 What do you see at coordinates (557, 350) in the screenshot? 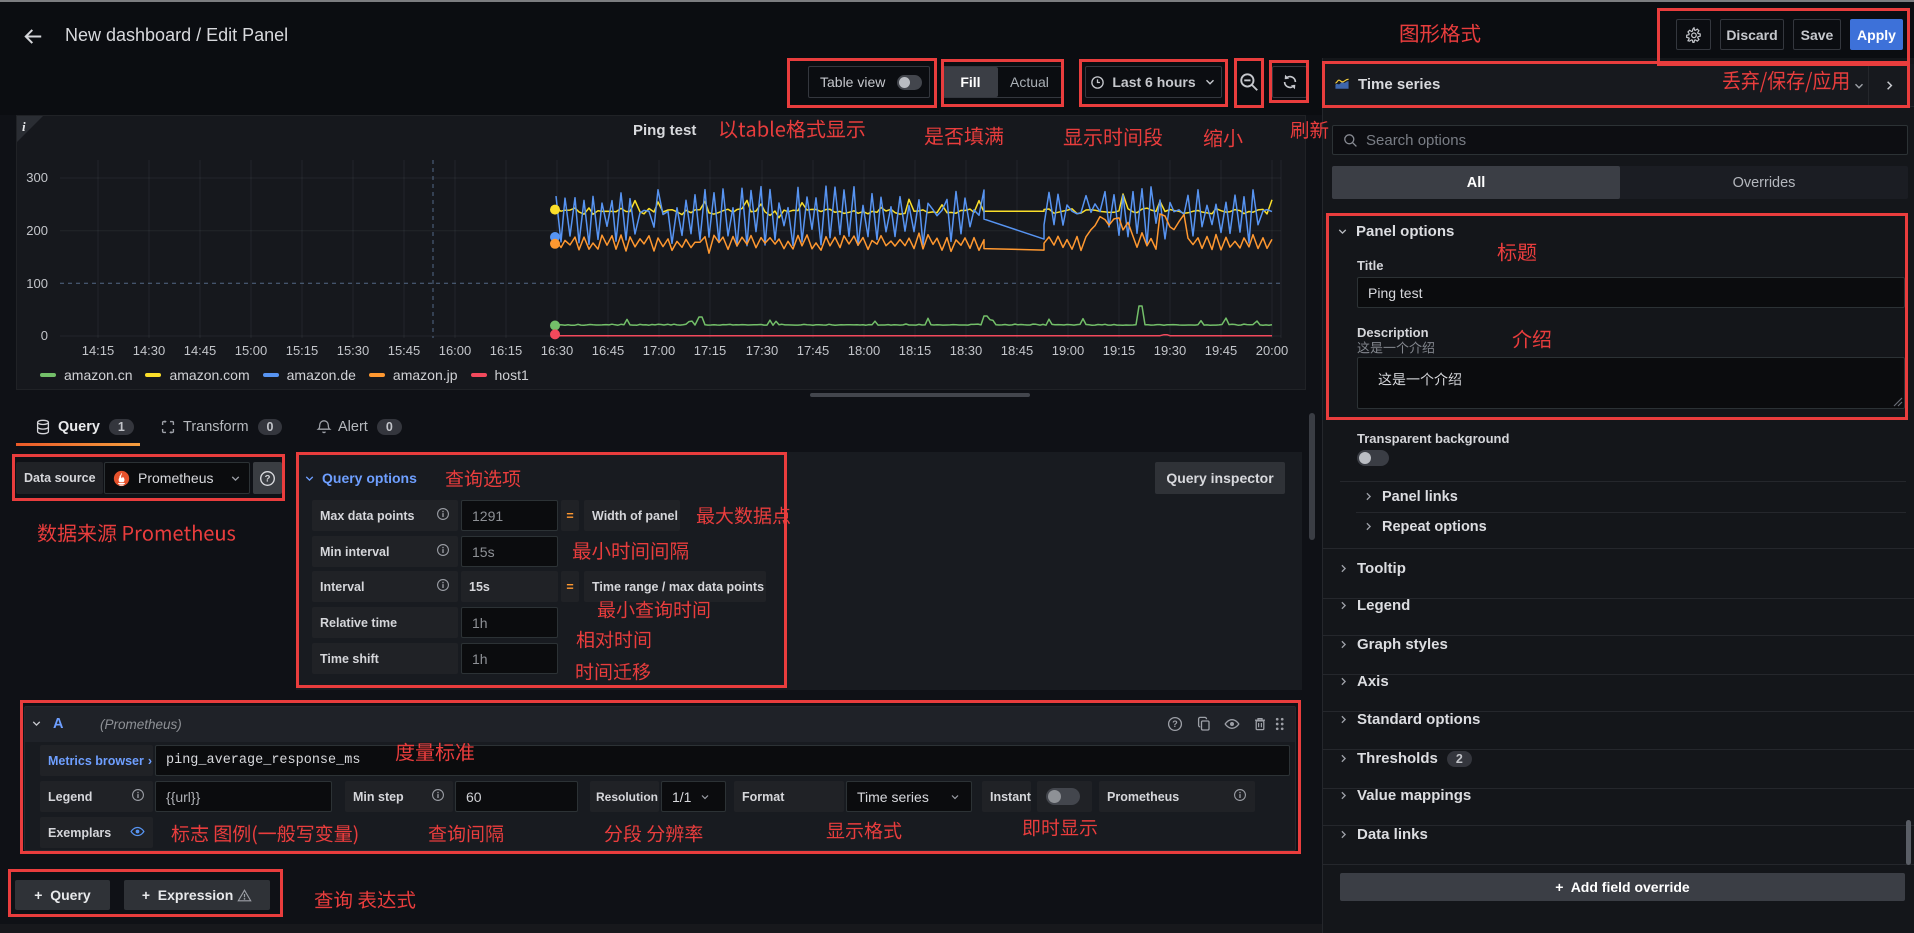
I see `svg-text: 16:30` at bounding box center [557, 350].